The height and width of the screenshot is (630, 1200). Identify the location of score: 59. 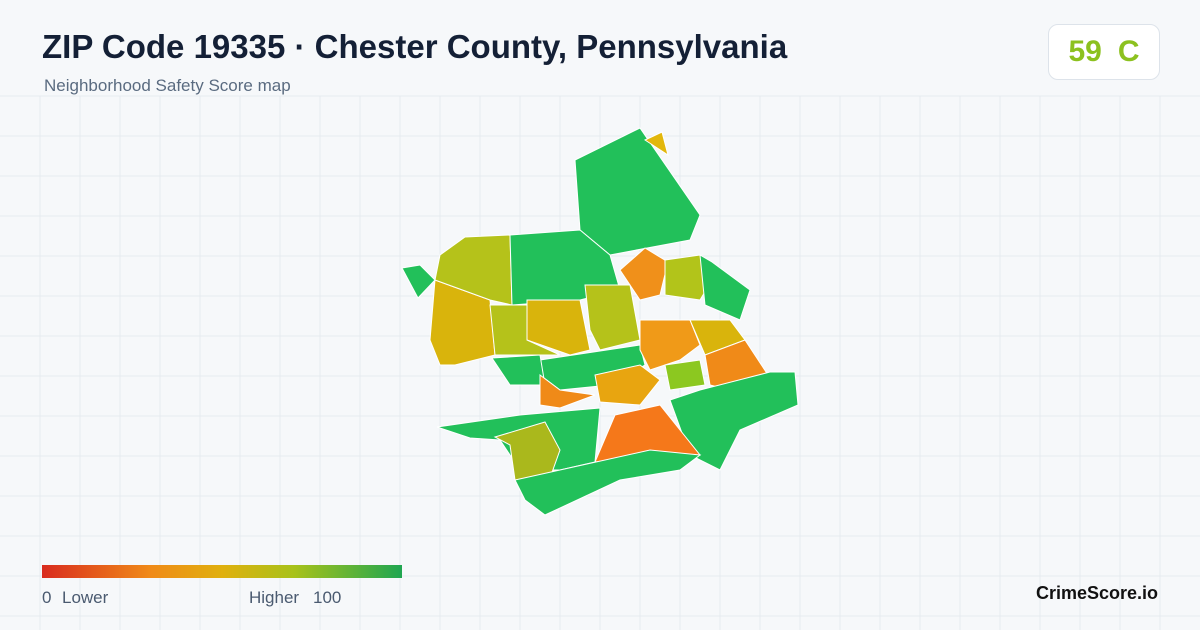
(1085, 51).